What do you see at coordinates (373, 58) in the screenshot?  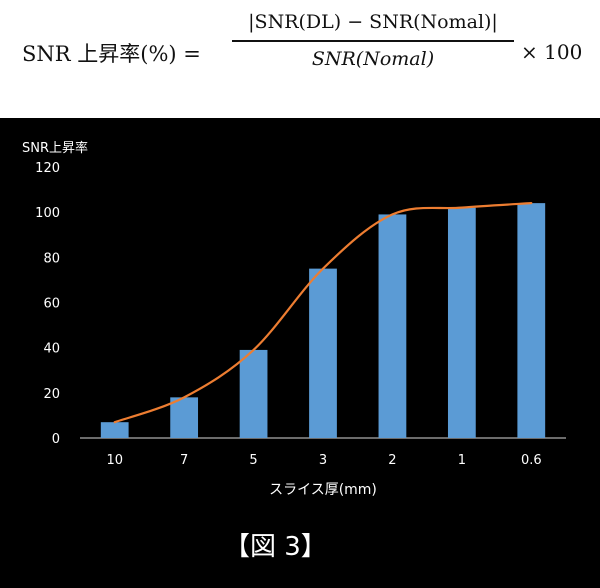 I see `formula-denominator: SNR(Nomal)` at bounding box center [373, 58].